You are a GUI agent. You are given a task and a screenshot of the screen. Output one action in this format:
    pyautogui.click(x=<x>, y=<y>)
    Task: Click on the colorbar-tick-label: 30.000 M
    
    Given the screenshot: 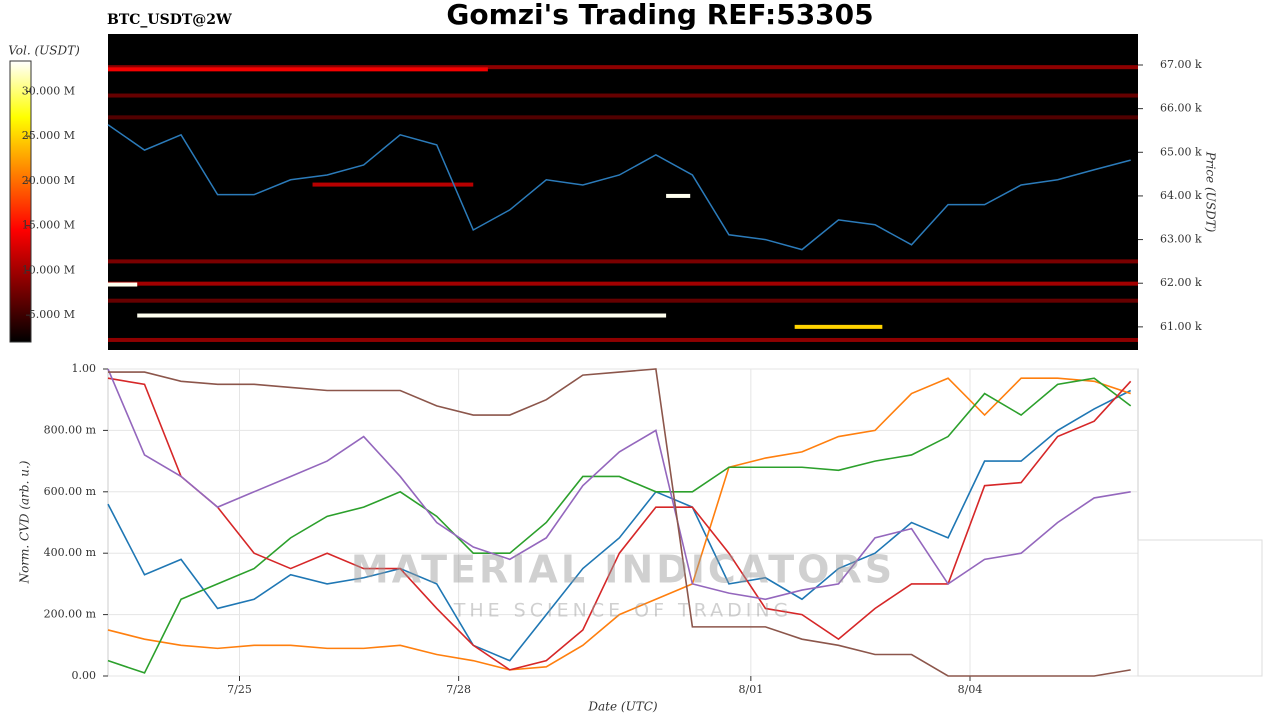 What is the action you would take?
    pyautogui.click(x=48, y=90)
    